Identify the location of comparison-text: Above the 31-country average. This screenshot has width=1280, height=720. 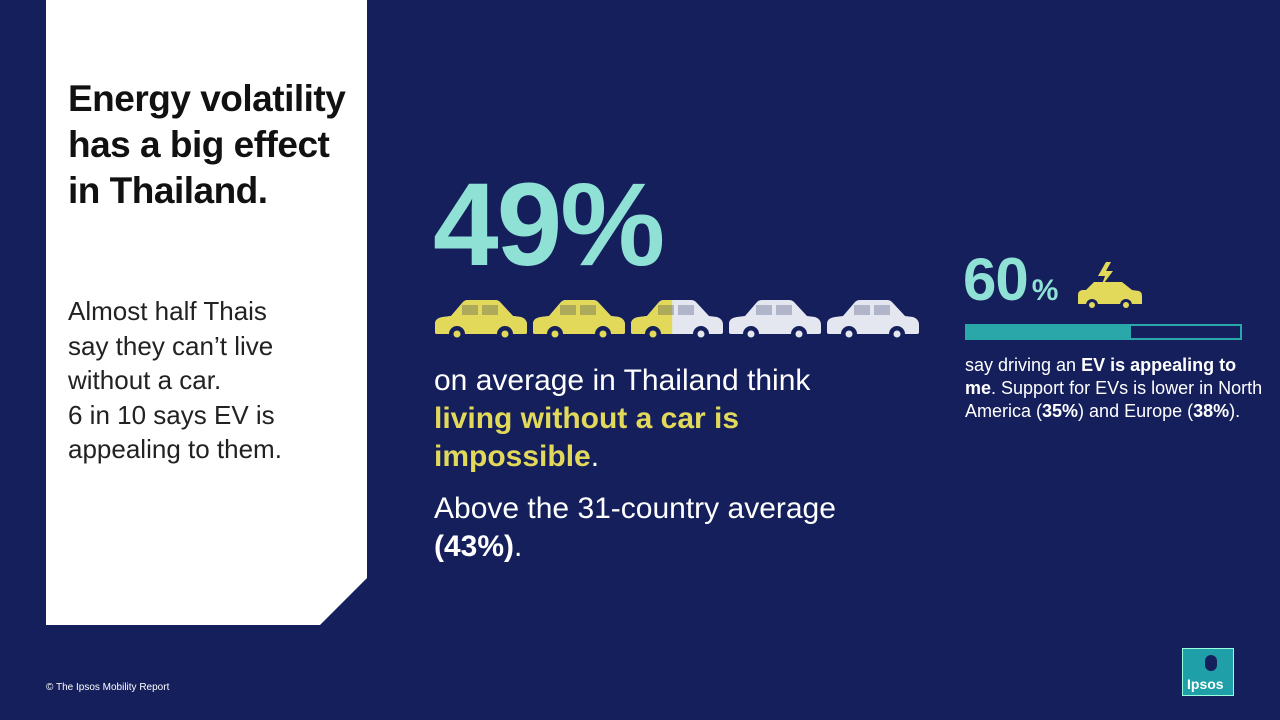
(635, 508).